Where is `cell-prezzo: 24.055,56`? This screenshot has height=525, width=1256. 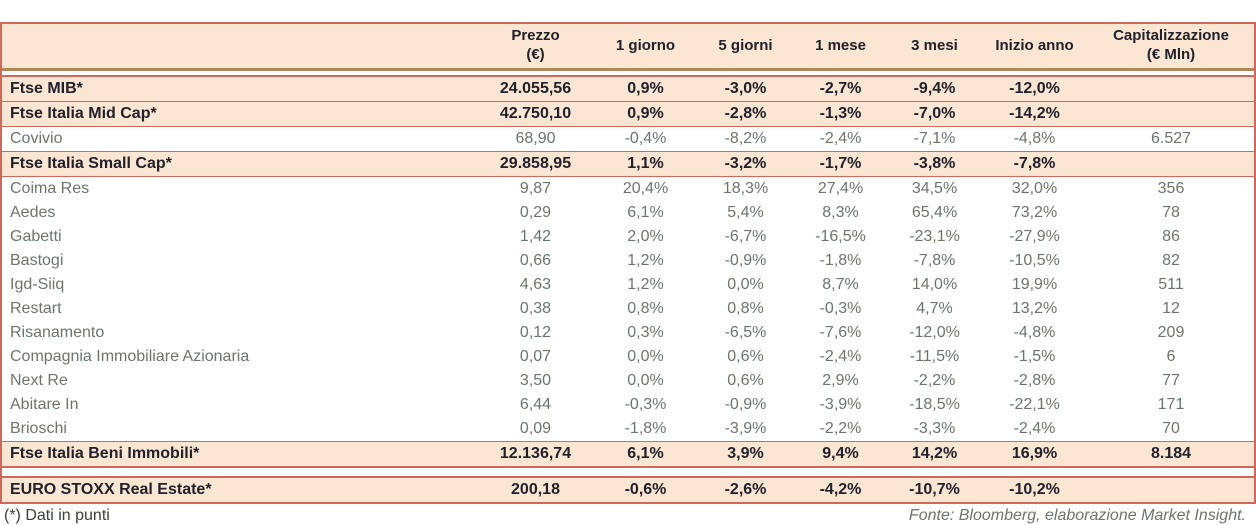 cell-prezzo: 24.055,56 is located at coordinates (535, 89).